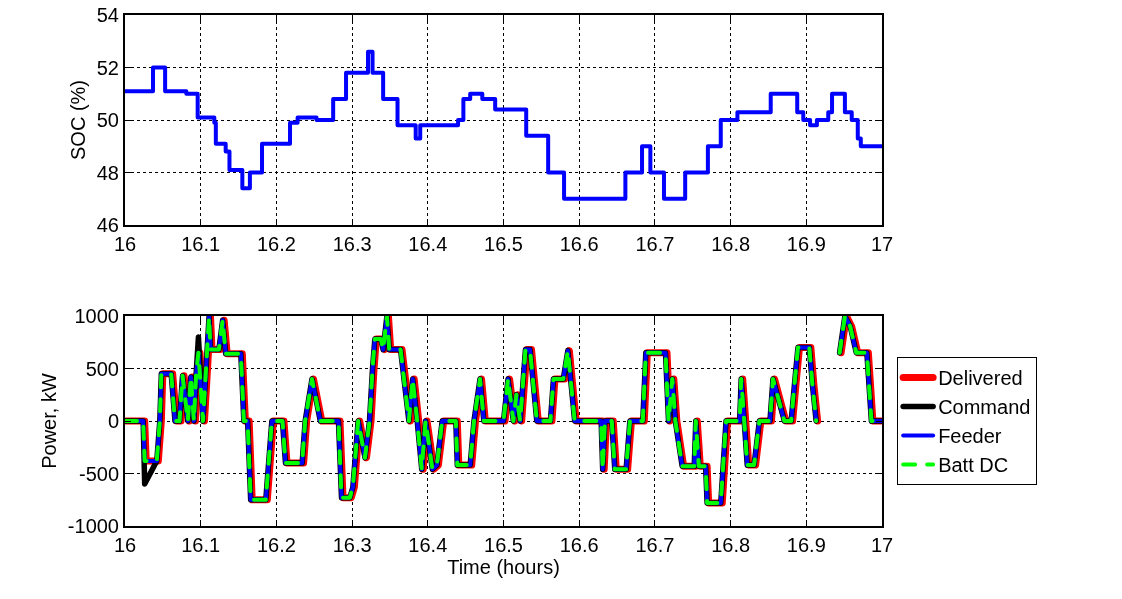  Describe the element at coordinates (77, 120) in the screenshot. I see `y-axis-title: SOC (%)` at that location.